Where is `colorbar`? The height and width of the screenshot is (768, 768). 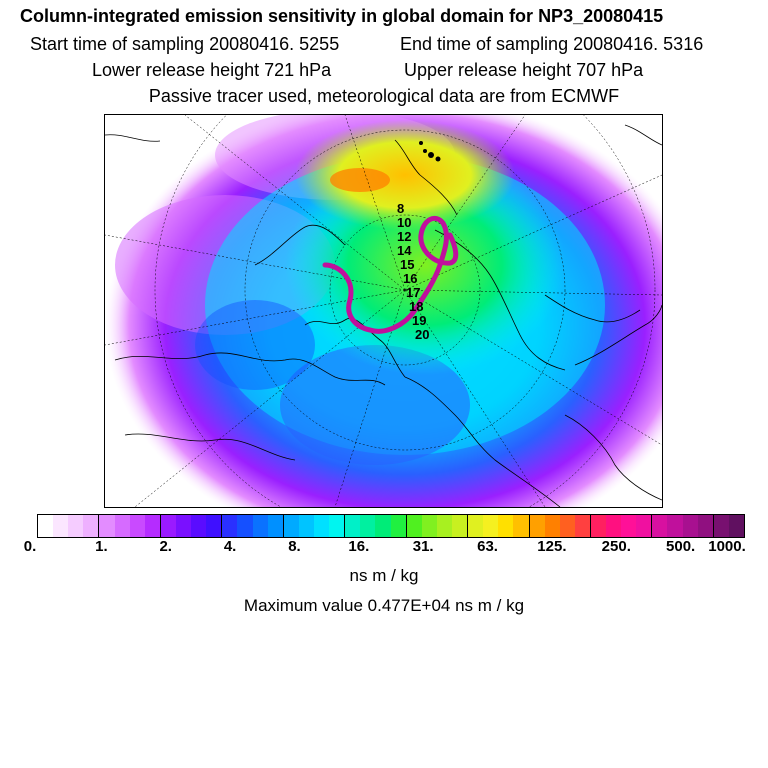
colorbar is located at coordinates (391, 526).